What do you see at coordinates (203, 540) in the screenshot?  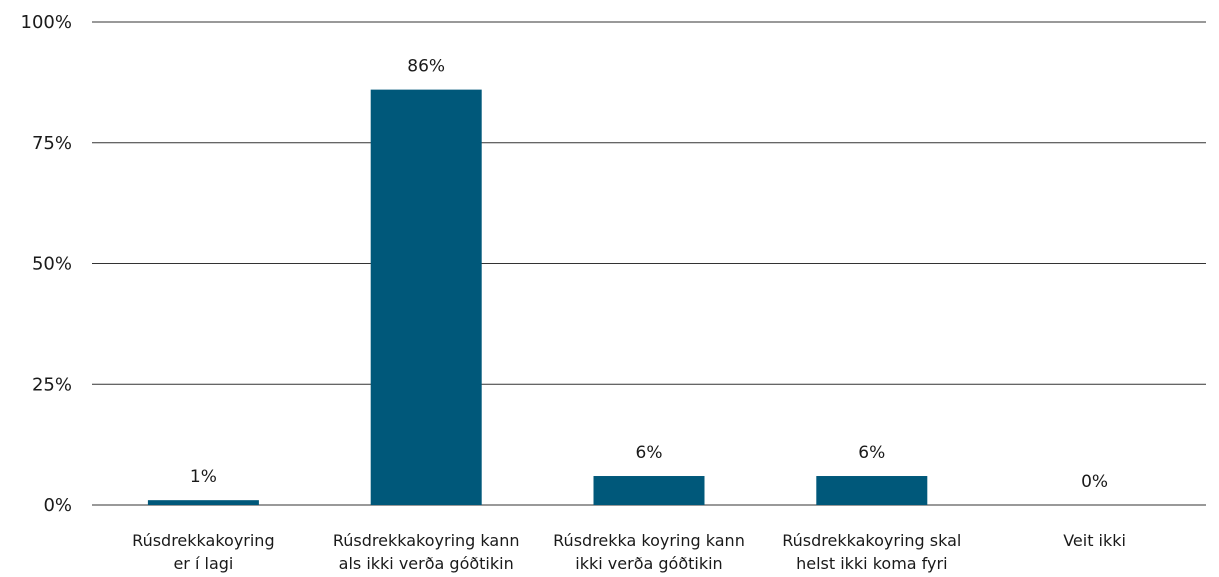 I see `category-label: Rúsdrekkakoyring` at bounding box center [203, 540].